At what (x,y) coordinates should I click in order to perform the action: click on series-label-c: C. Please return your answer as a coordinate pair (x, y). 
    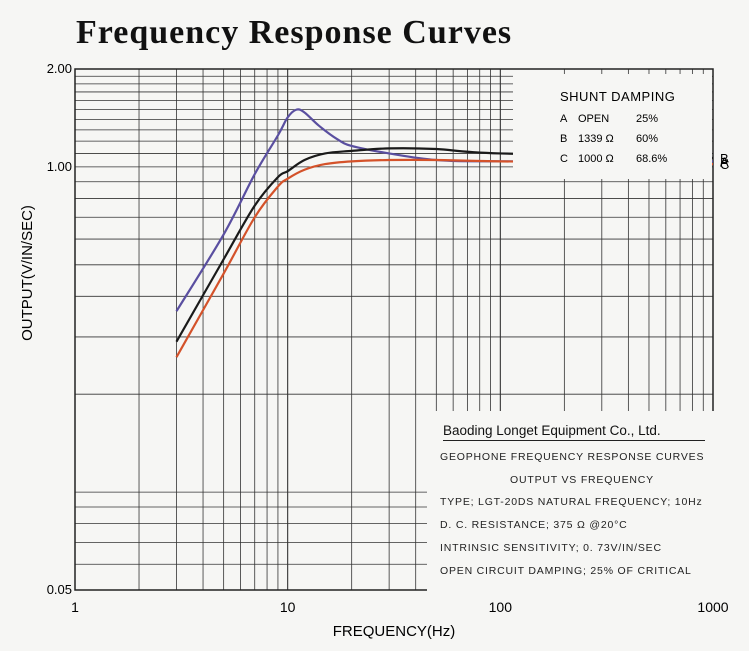
    Looking at the image, I should click on (724, 164).